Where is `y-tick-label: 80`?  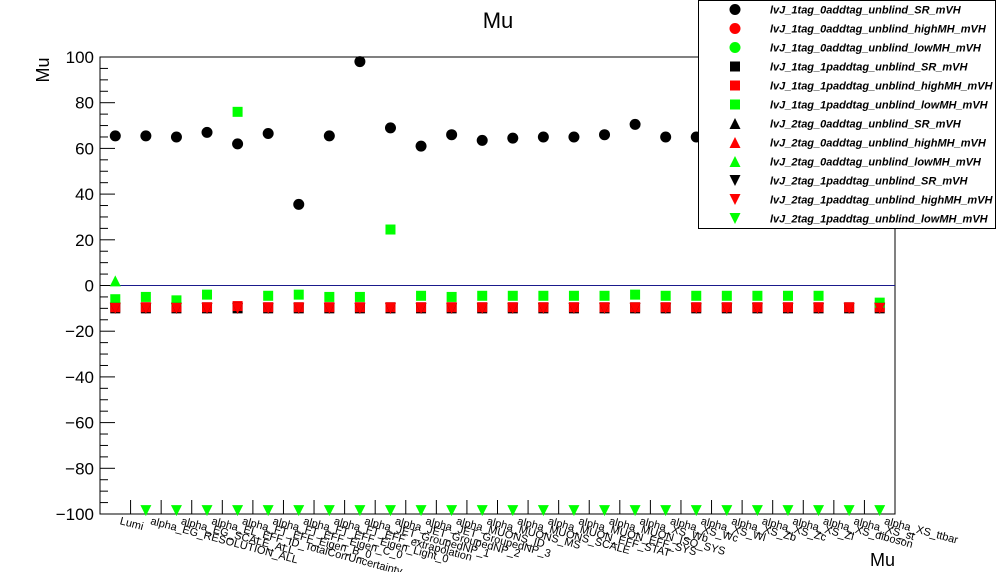
y-tick-label: 80 is located at coordinates (84, 103).